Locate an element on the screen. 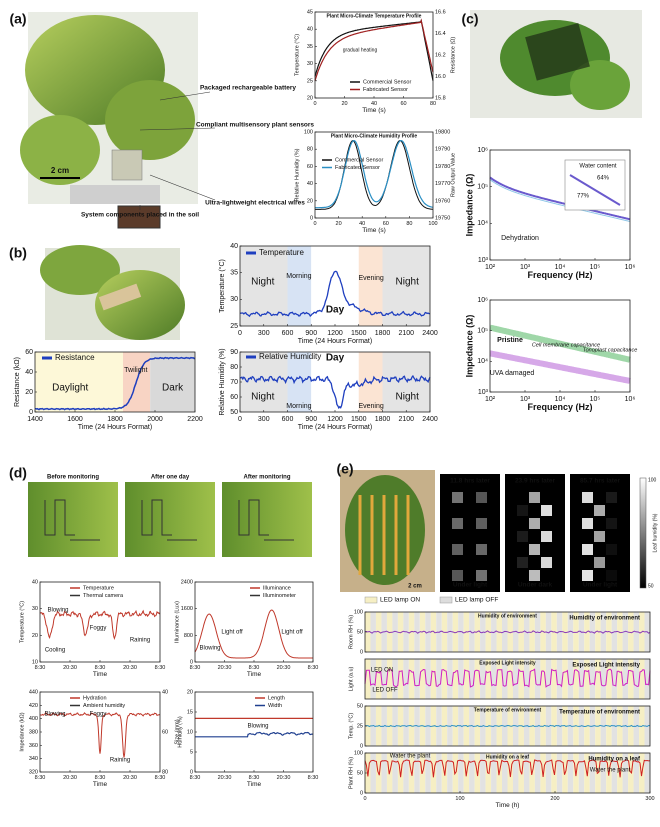  y-tick-label: 60 is located at coordinates (310, 167).